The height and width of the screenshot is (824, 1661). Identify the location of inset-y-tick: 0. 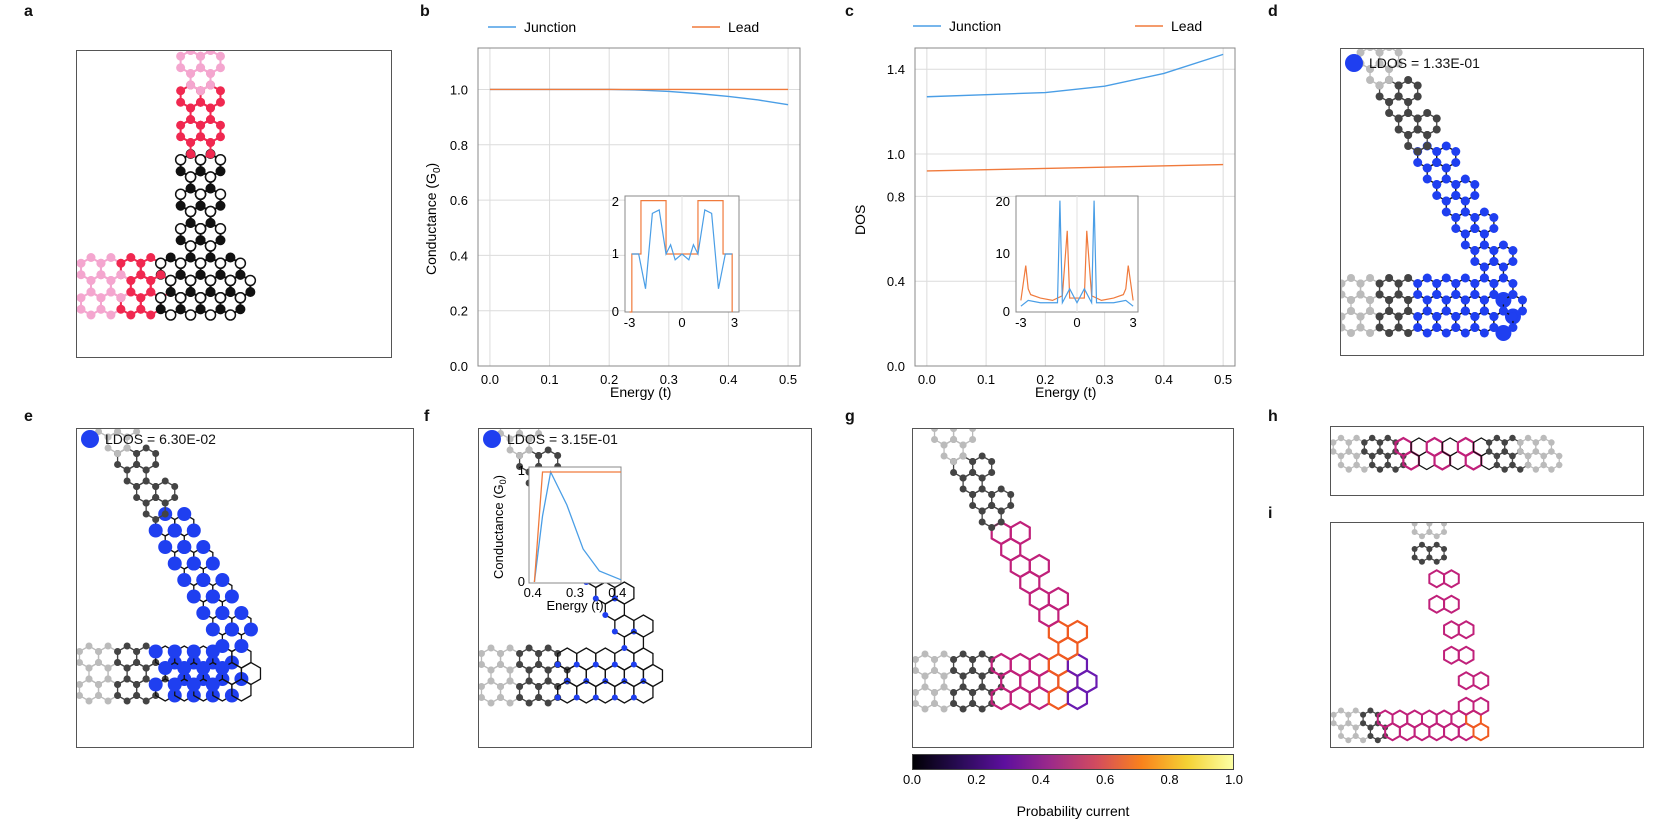
(615, 311).